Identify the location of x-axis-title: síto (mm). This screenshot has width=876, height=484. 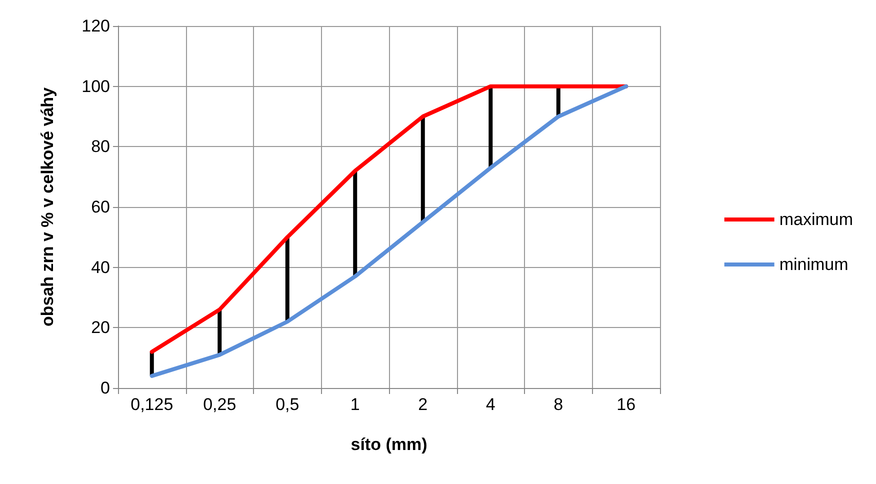
(389, 444).